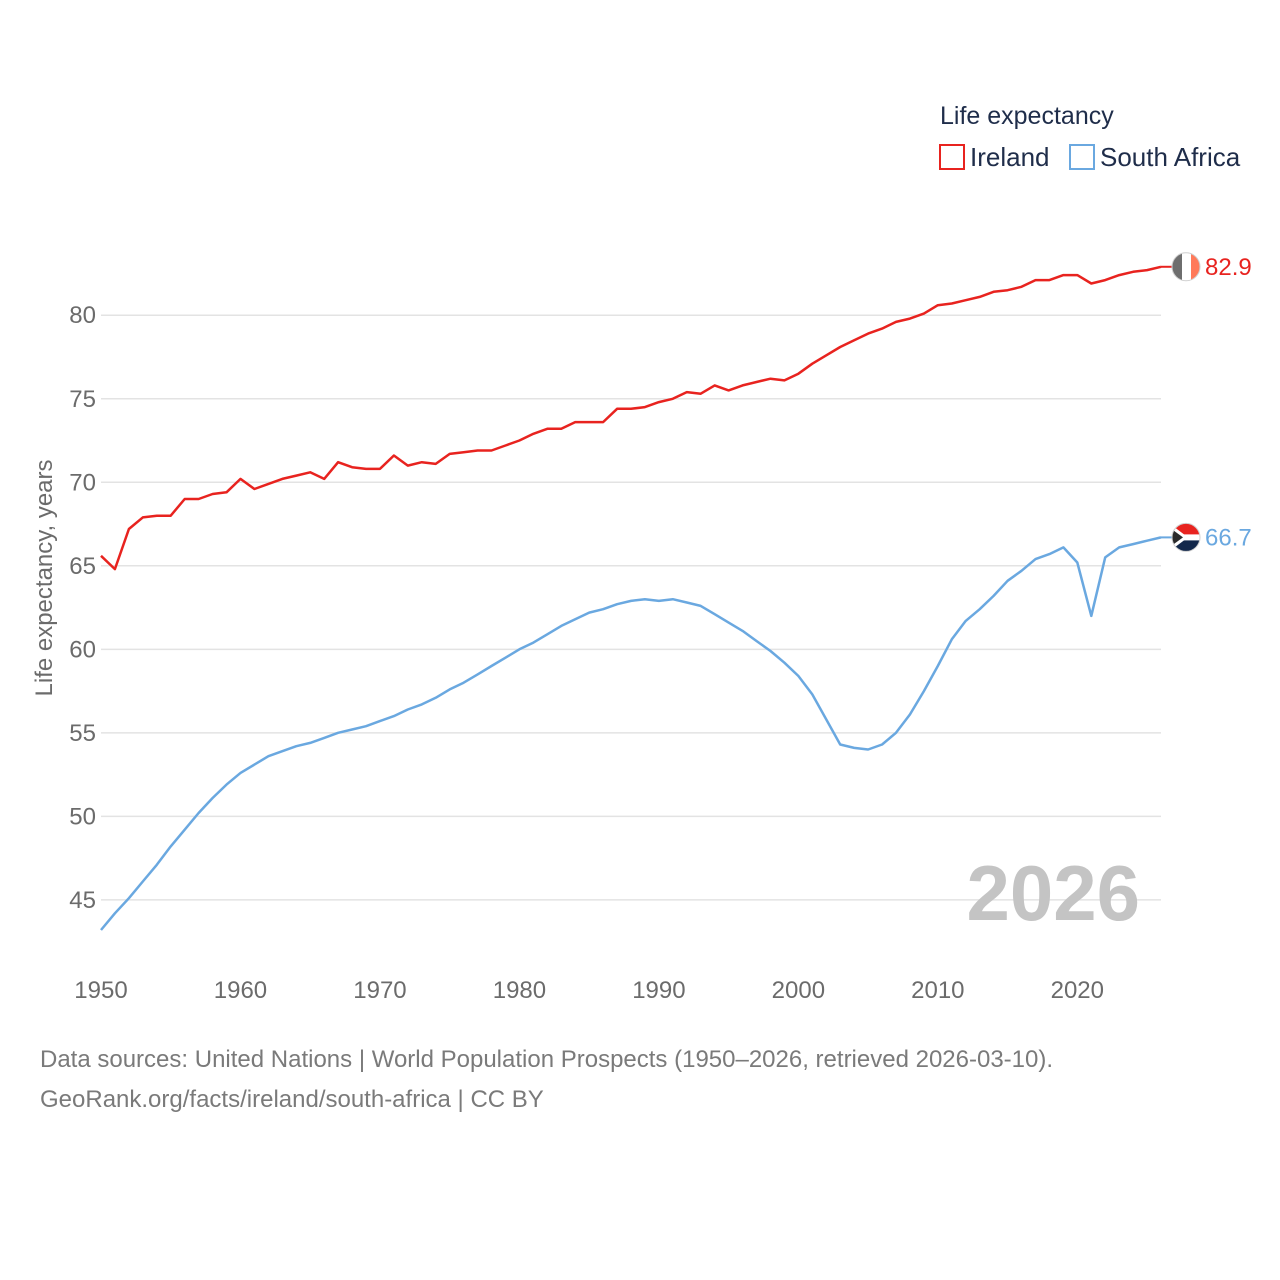 This screenshot has width=1280, height=1280. What do you see at coordinates (1170, 157) in the screenshot?
I see `legend-label-south-africa: South Africa` at bounding box center [1170, 157].